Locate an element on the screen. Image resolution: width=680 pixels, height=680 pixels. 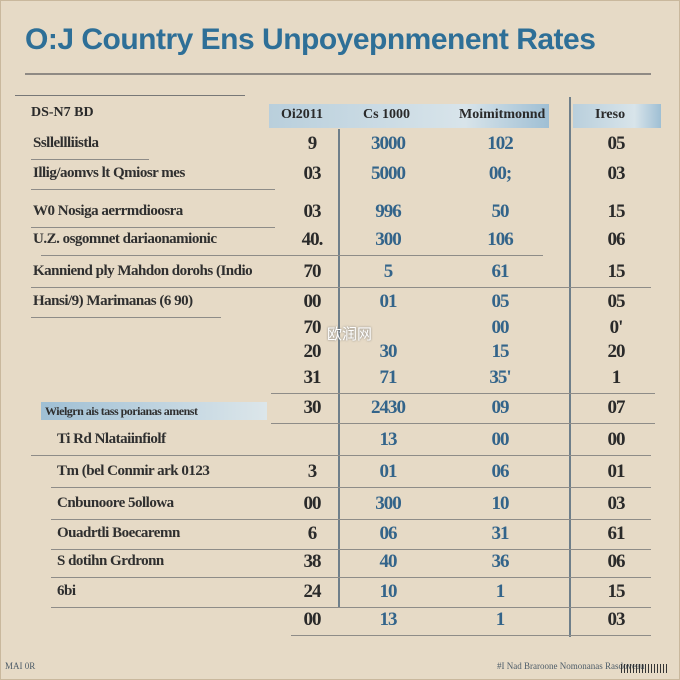
table-cell: 40 is located at coordinates (388, 561).